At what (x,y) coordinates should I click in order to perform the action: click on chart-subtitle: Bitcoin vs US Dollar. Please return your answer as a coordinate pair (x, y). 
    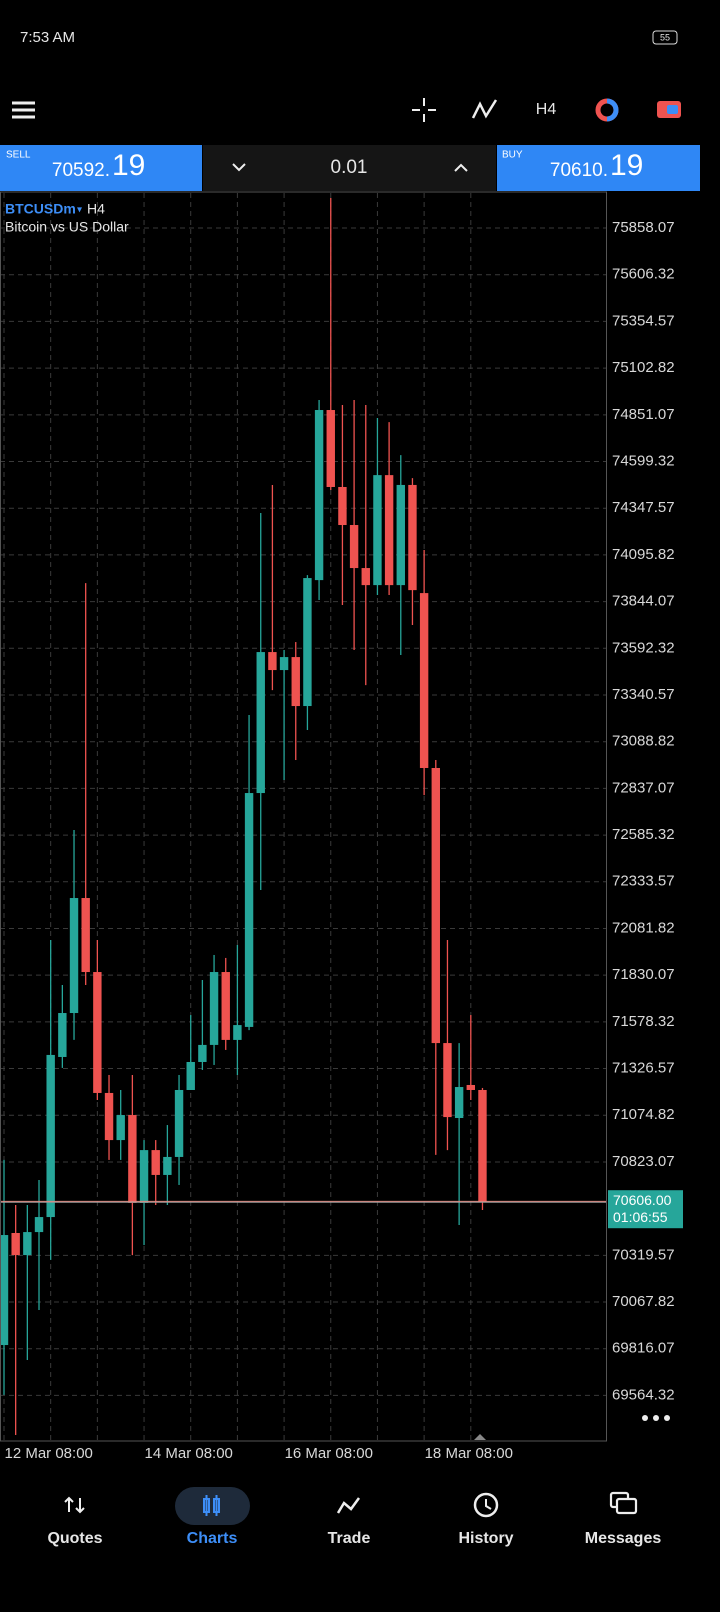
    Looking at the image, I should click on (67, 227).